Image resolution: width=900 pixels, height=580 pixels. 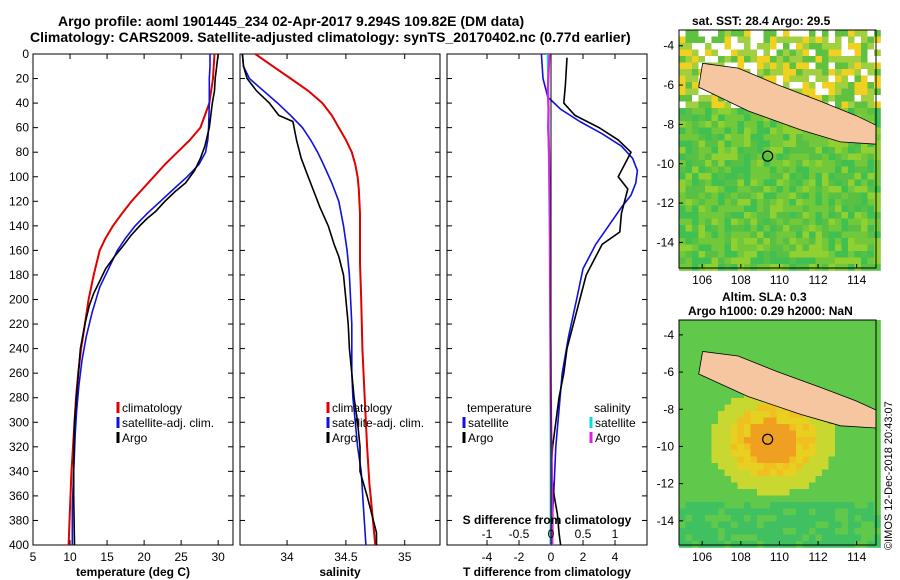 I want to click on x-tick-label: -2, so click(x=519, y=557).